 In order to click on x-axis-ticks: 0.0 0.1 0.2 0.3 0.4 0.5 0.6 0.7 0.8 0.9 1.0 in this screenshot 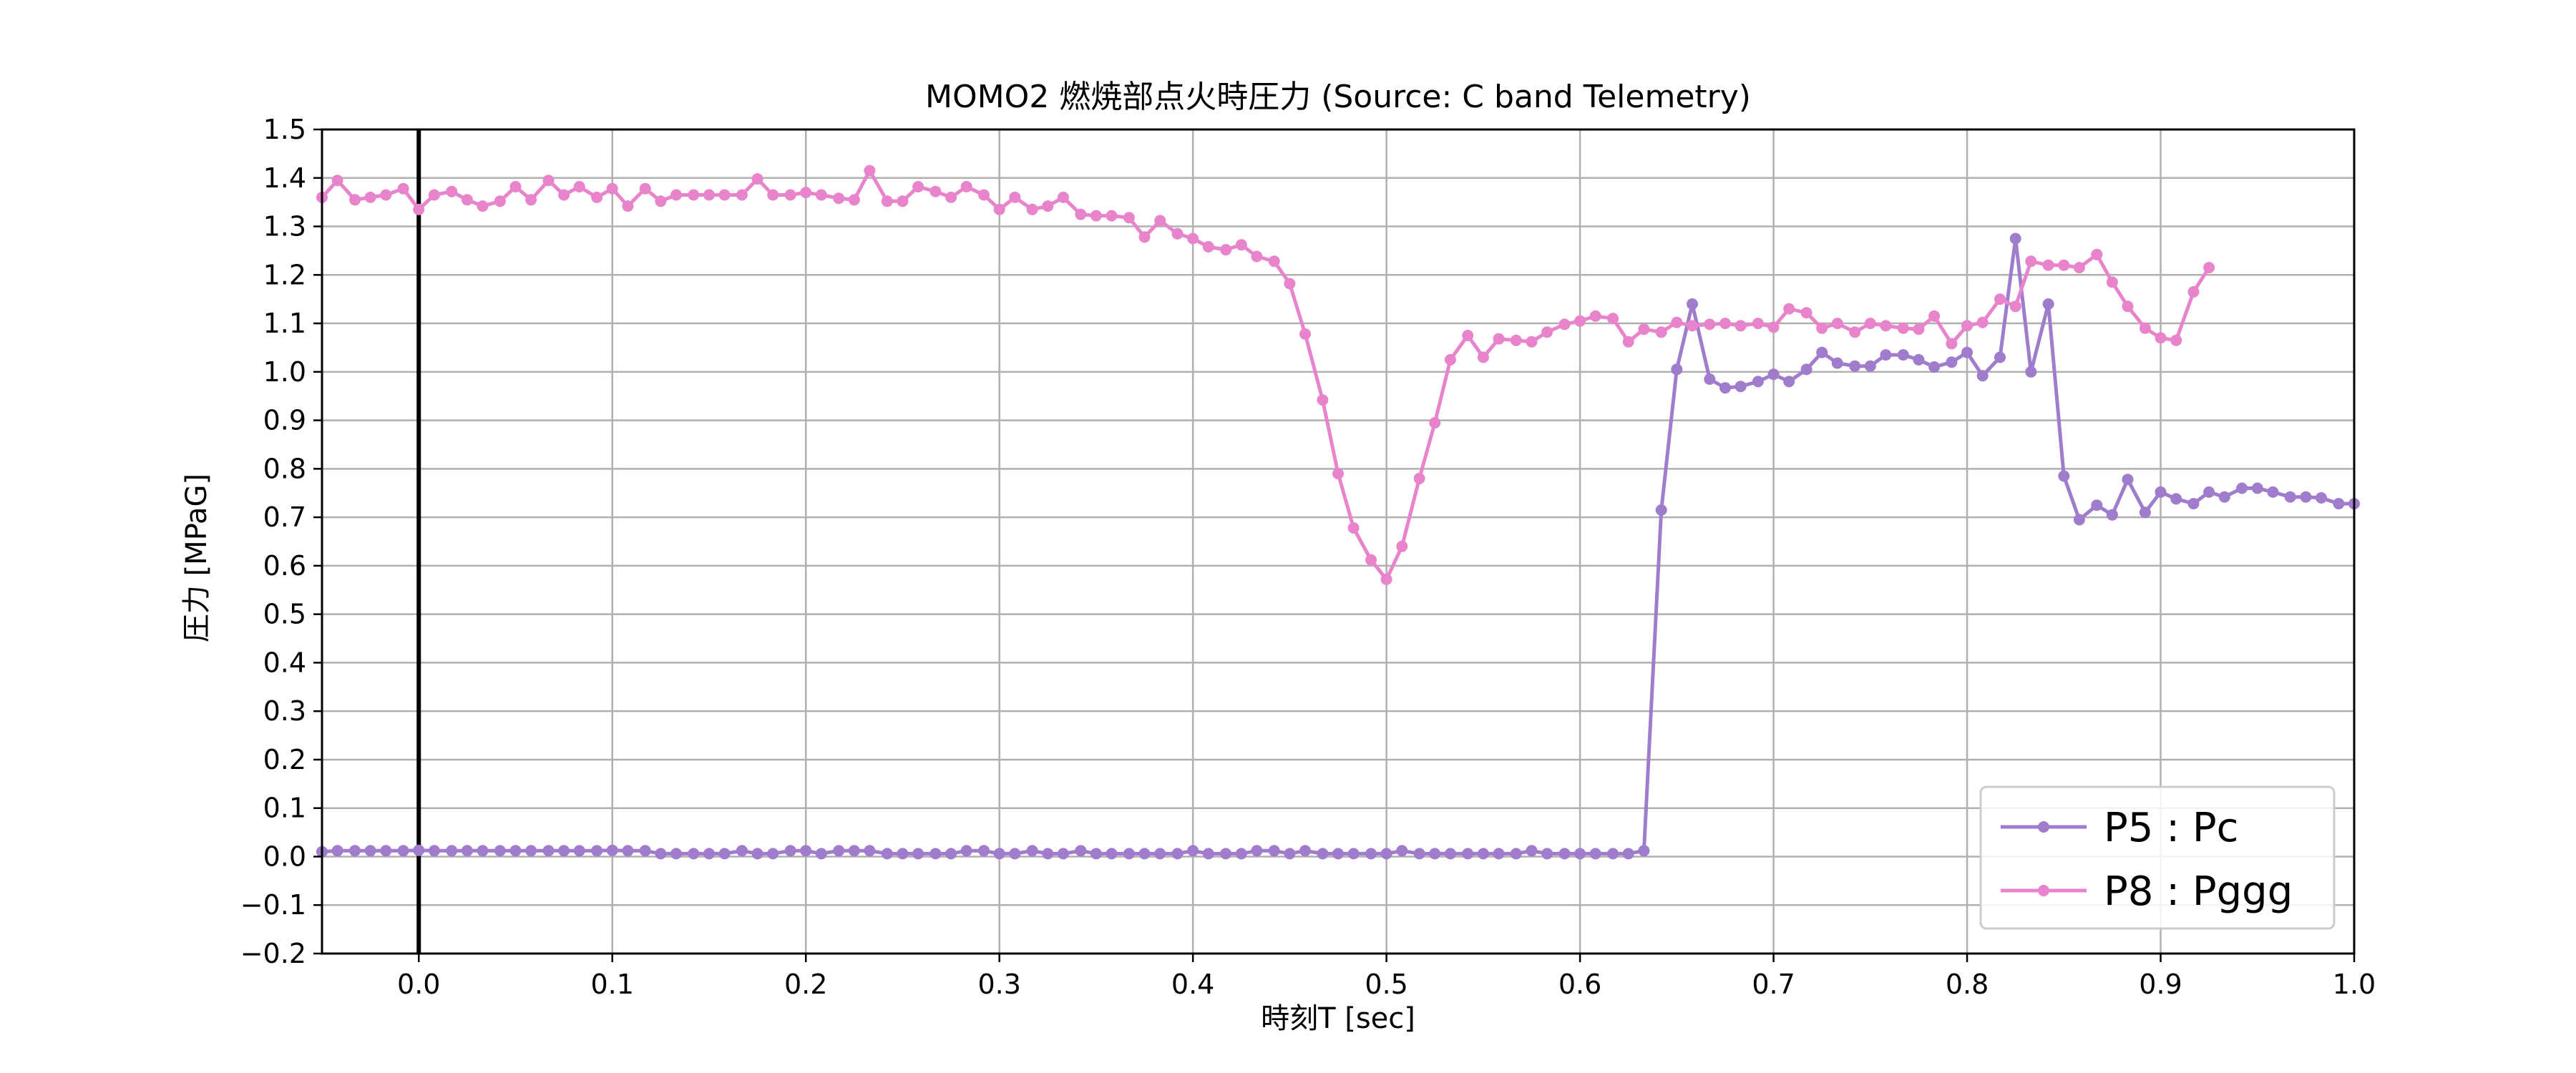, I will do `click(1386, 977)`.